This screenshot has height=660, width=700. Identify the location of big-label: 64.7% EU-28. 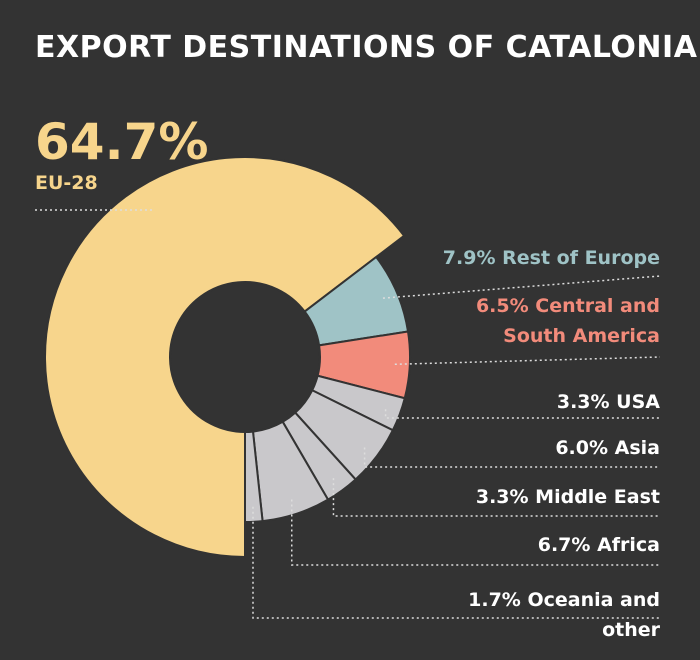
(121, 153).